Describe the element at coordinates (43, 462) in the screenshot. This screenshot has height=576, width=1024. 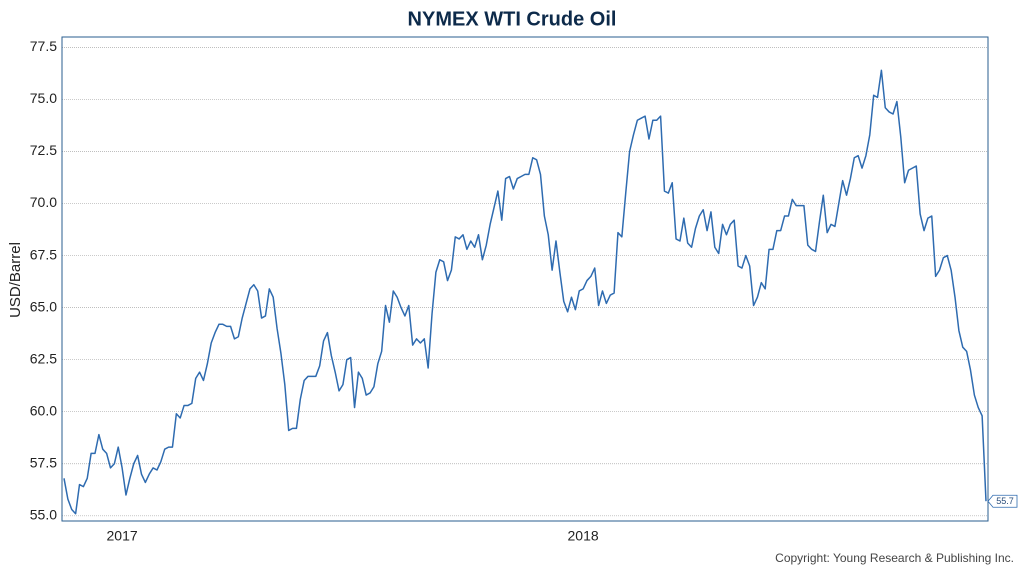
I see `y-tick-label: 57.5` at that location.